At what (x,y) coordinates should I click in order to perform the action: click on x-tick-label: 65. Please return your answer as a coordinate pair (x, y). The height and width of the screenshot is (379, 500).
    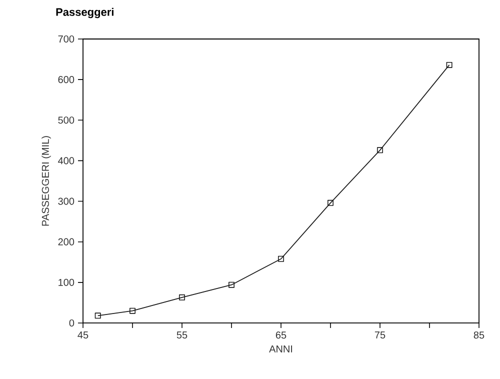
    Looking at the image, I should click on (281, 335).